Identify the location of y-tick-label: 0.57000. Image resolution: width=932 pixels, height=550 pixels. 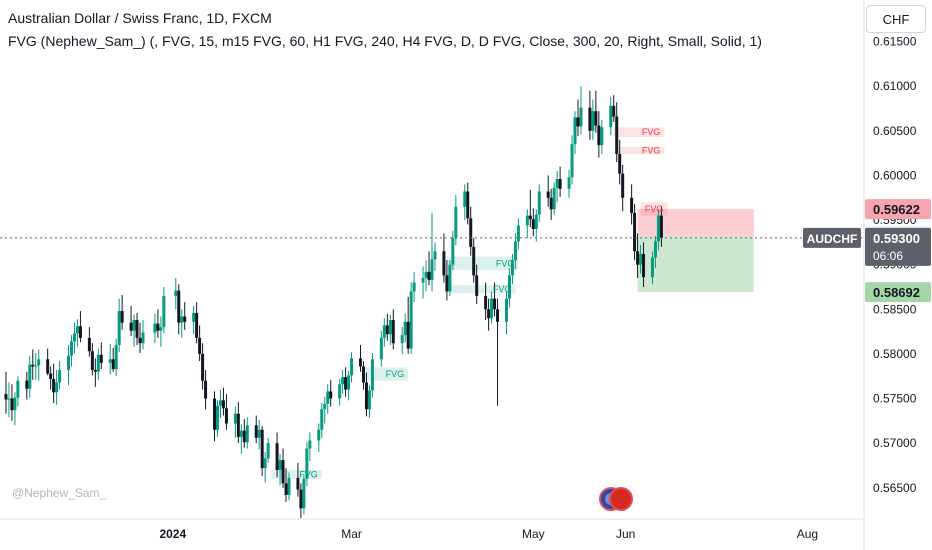
(895, 443).